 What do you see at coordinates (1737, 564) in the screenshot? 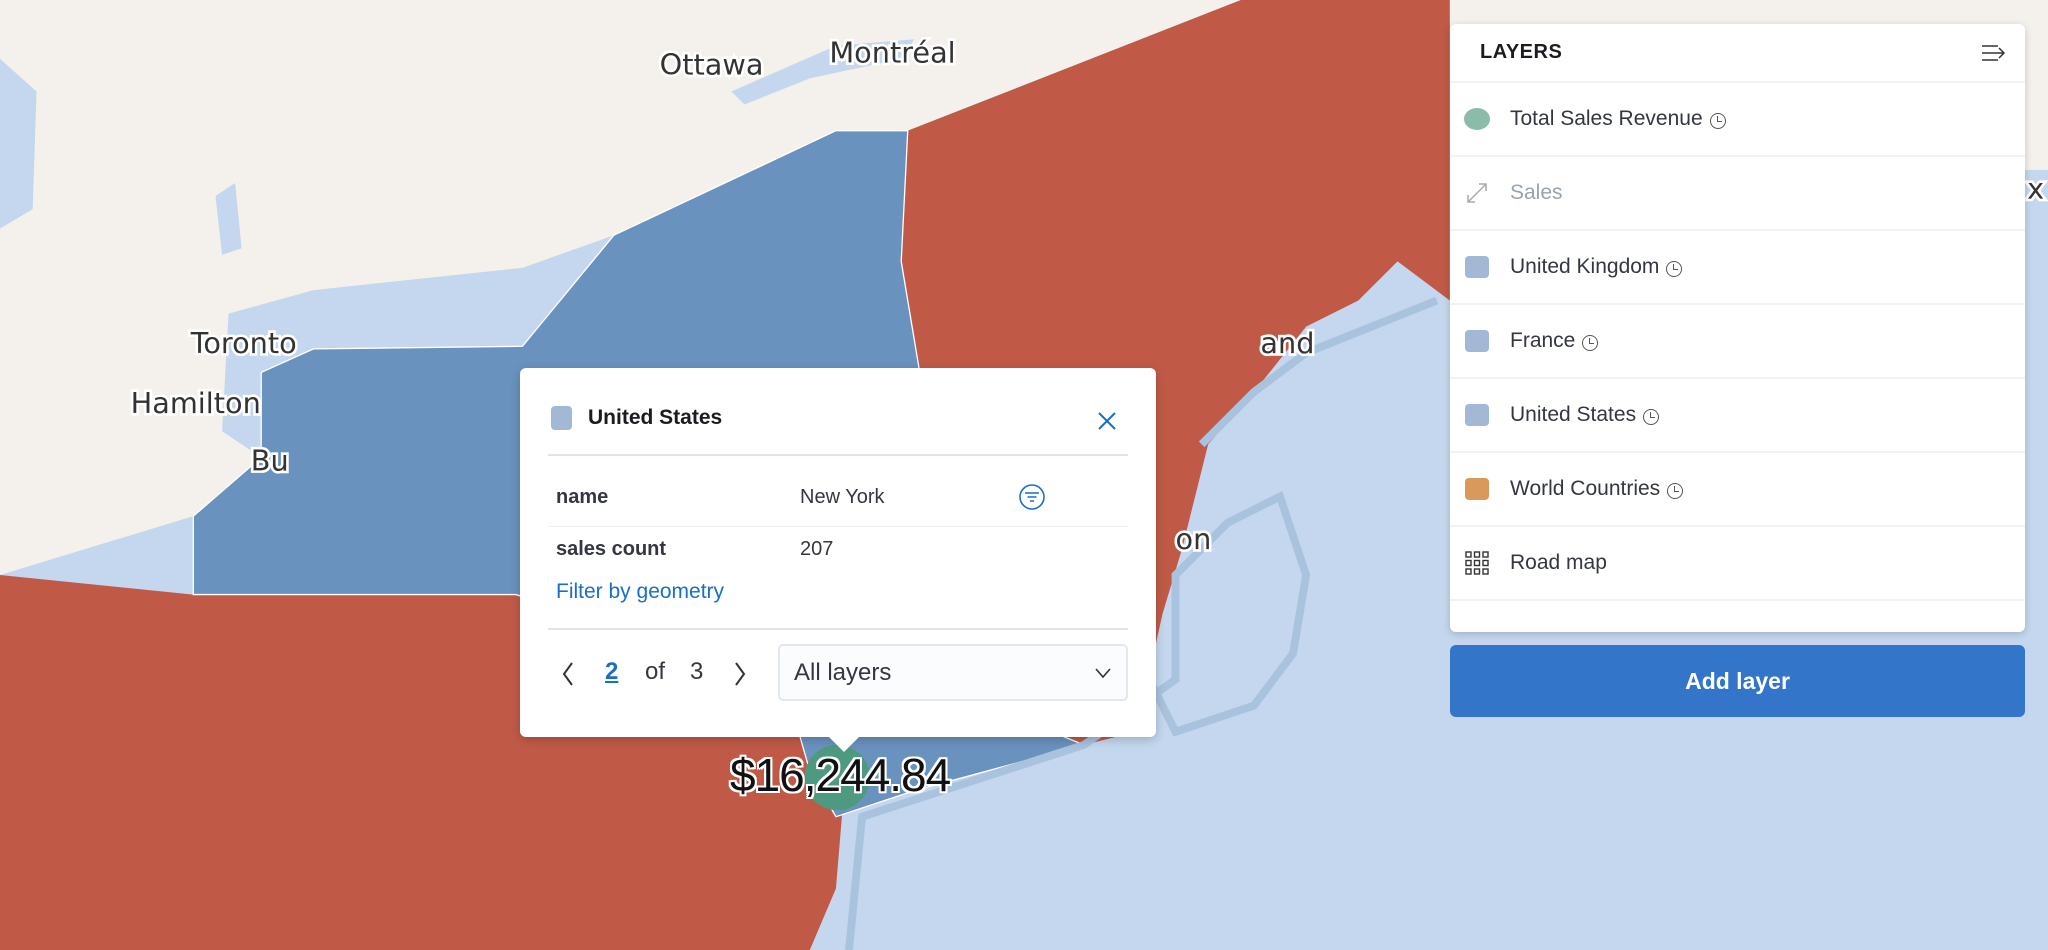
I see `layer-road-map: Road map` at bounding box center [1737, 564].